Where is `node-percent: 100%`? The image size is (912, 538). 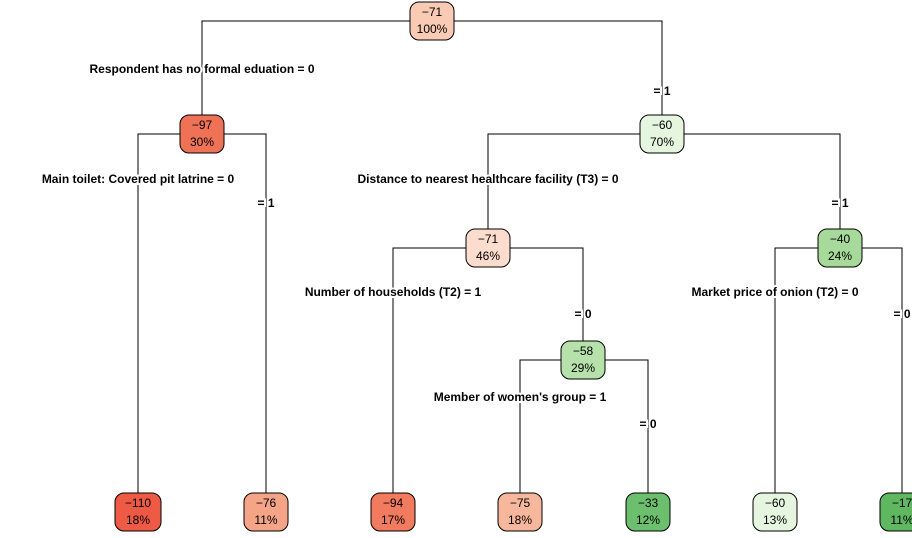
node-percent: 100% is located at coordinates (432, 29).